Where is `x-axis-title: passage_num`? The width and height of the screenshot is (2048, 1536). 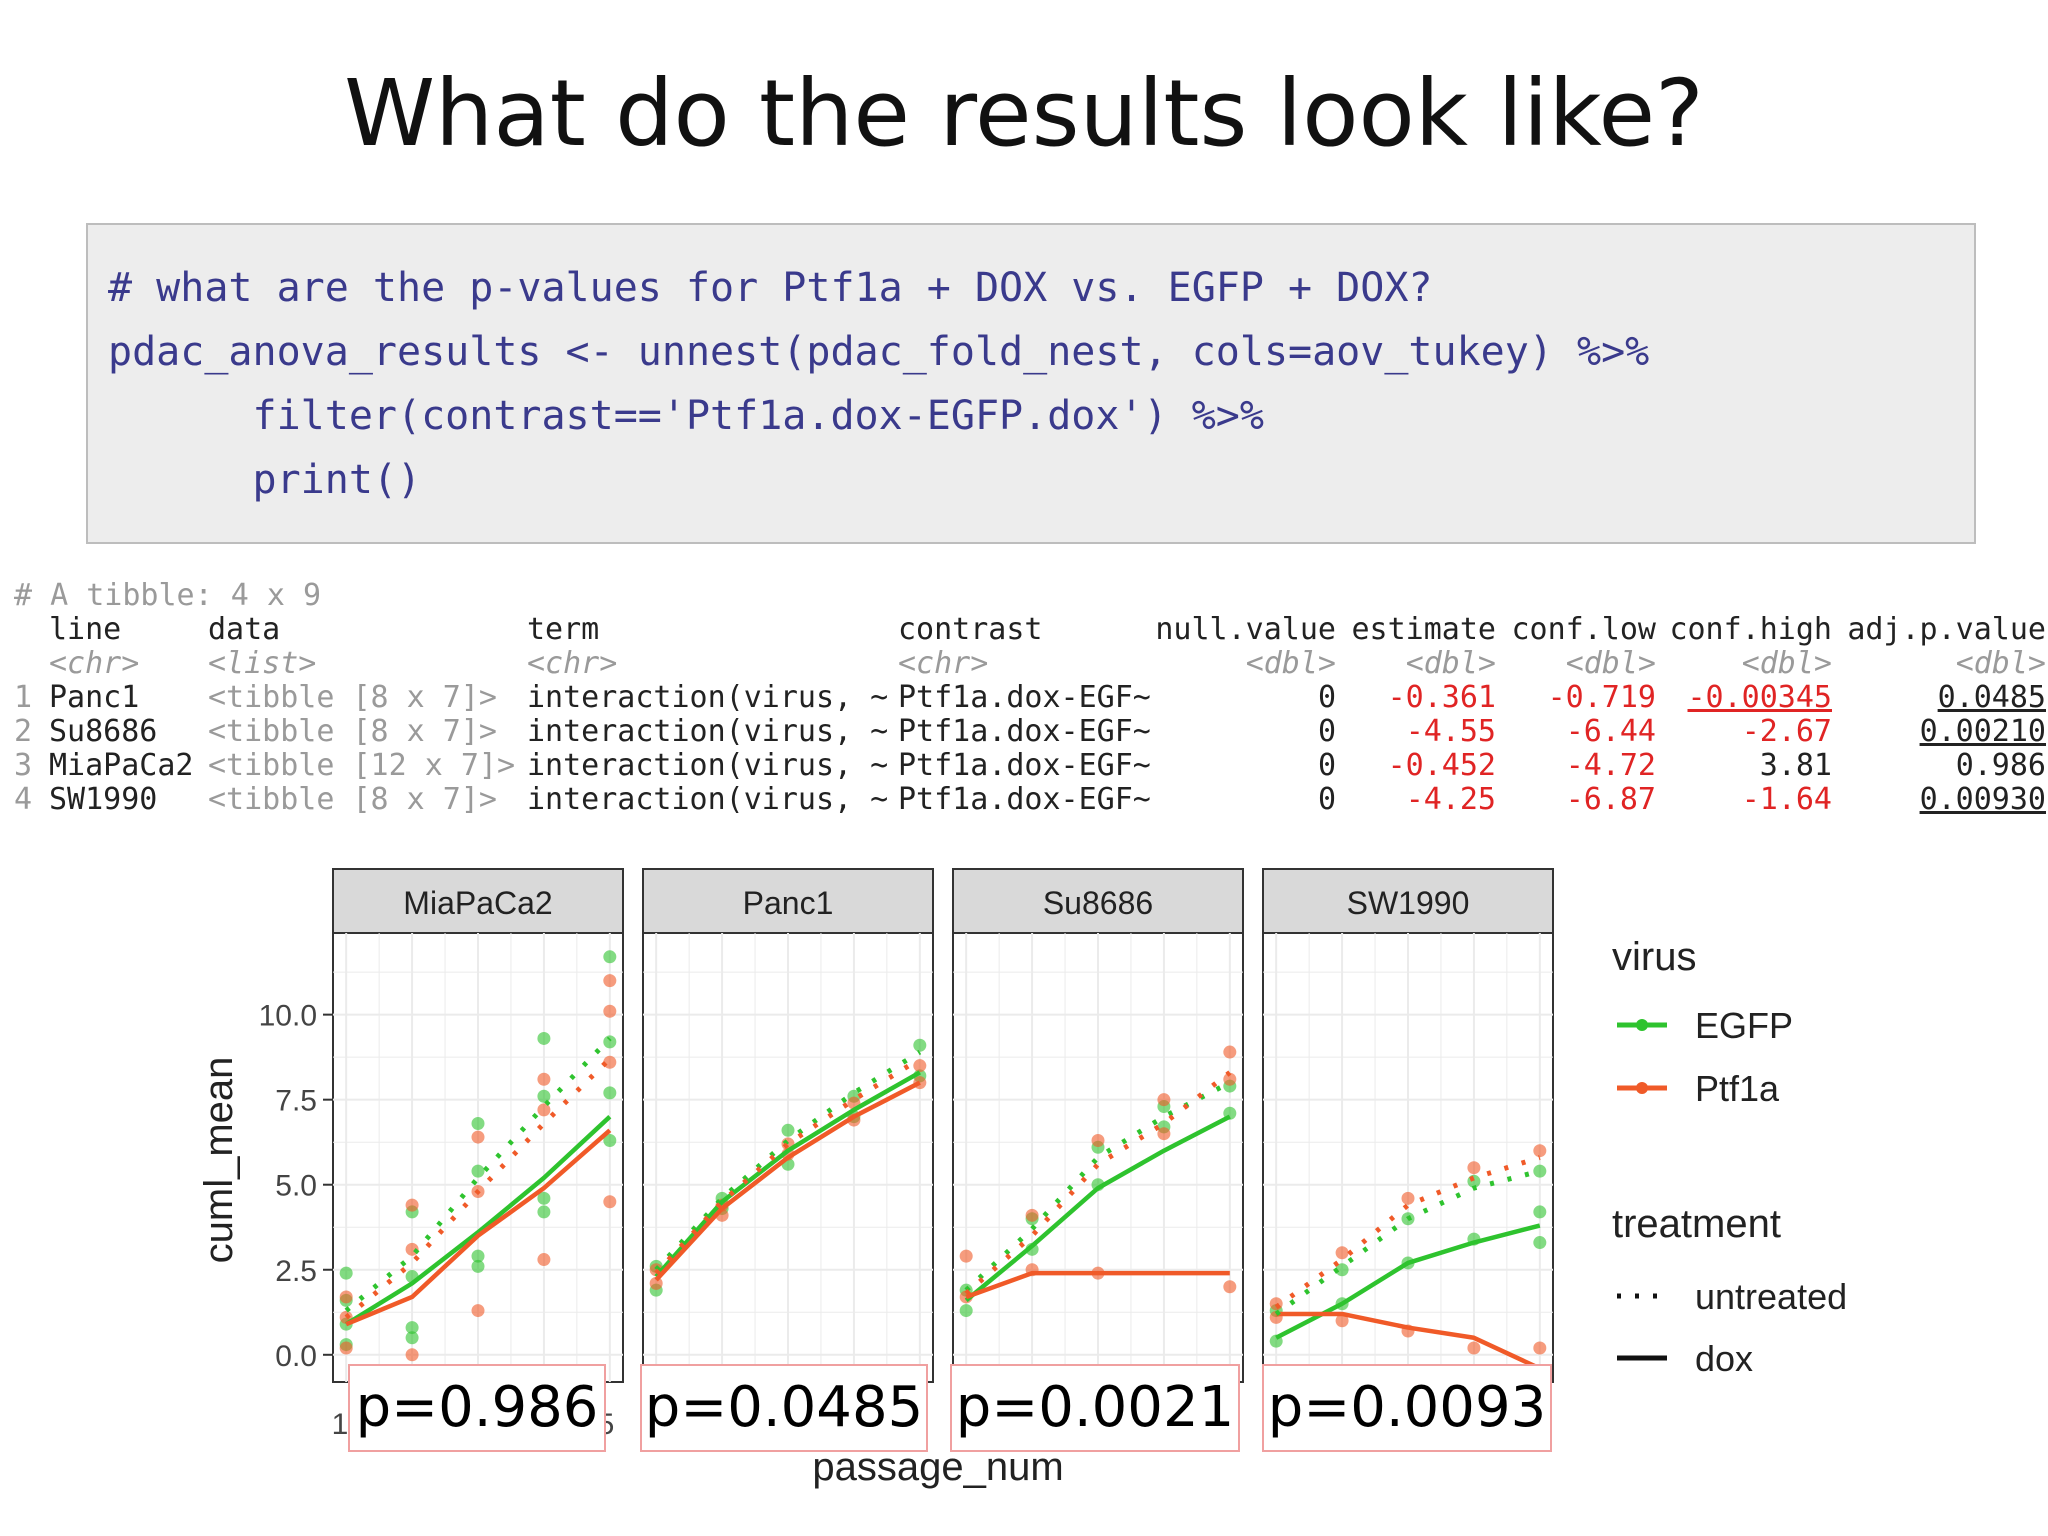 x-axis-title: passage_num is located at coordinates (937, 1467).